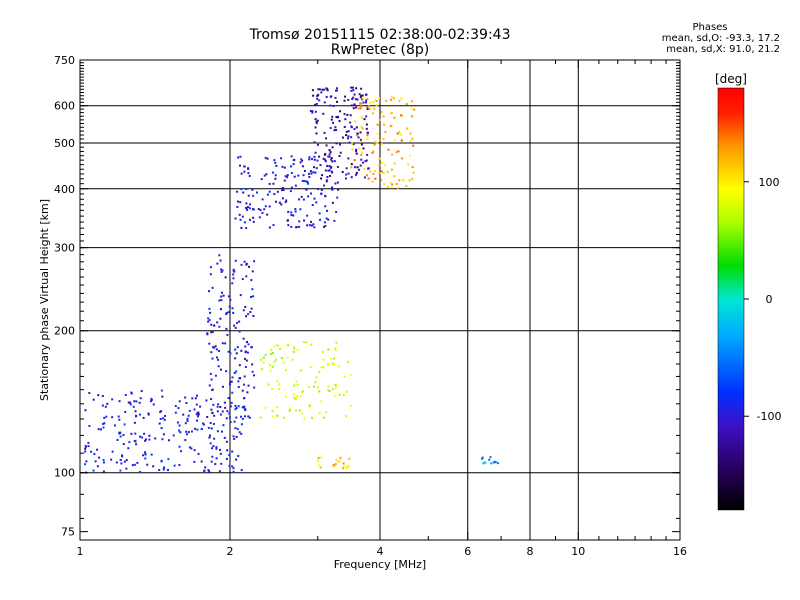 The image size is (800, 600). What do you see at coordinates (731, 299) in the screenshot?
I see `colorbar-gradient` at bounding box center [731, 299].